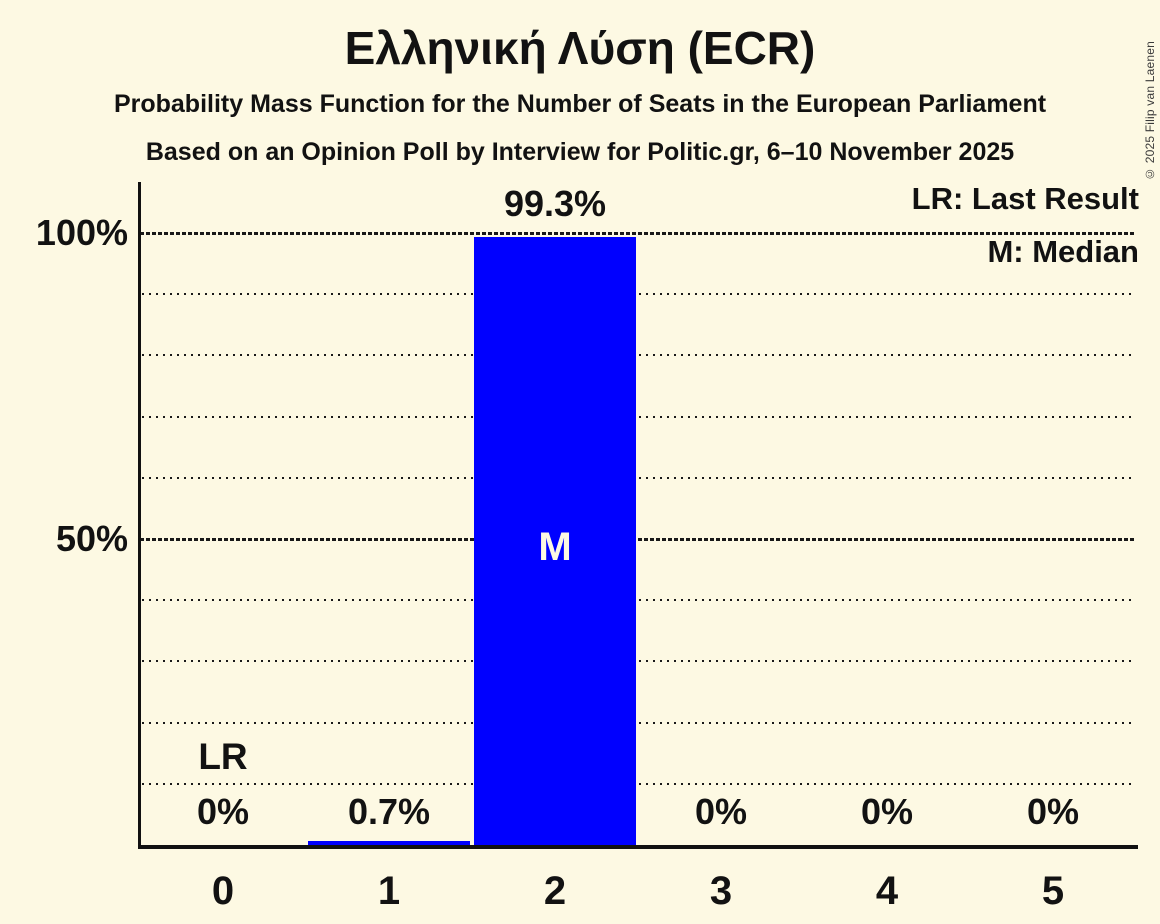  I want to click on gridline-90pct, so click(638, 294).